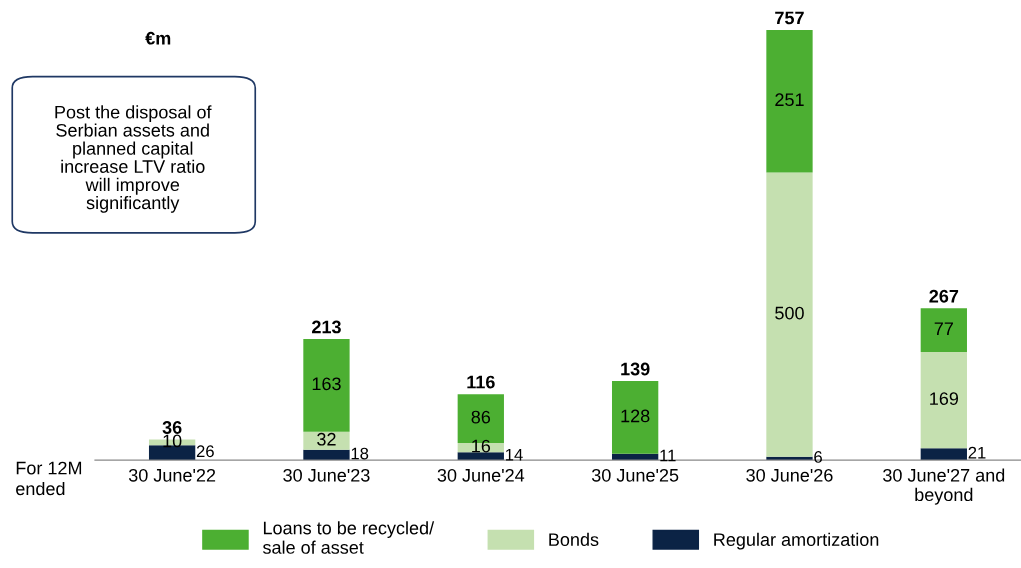  Describe the element at coordinates (172, 441) in the screenshot. I see `data-label: 10` at that location.